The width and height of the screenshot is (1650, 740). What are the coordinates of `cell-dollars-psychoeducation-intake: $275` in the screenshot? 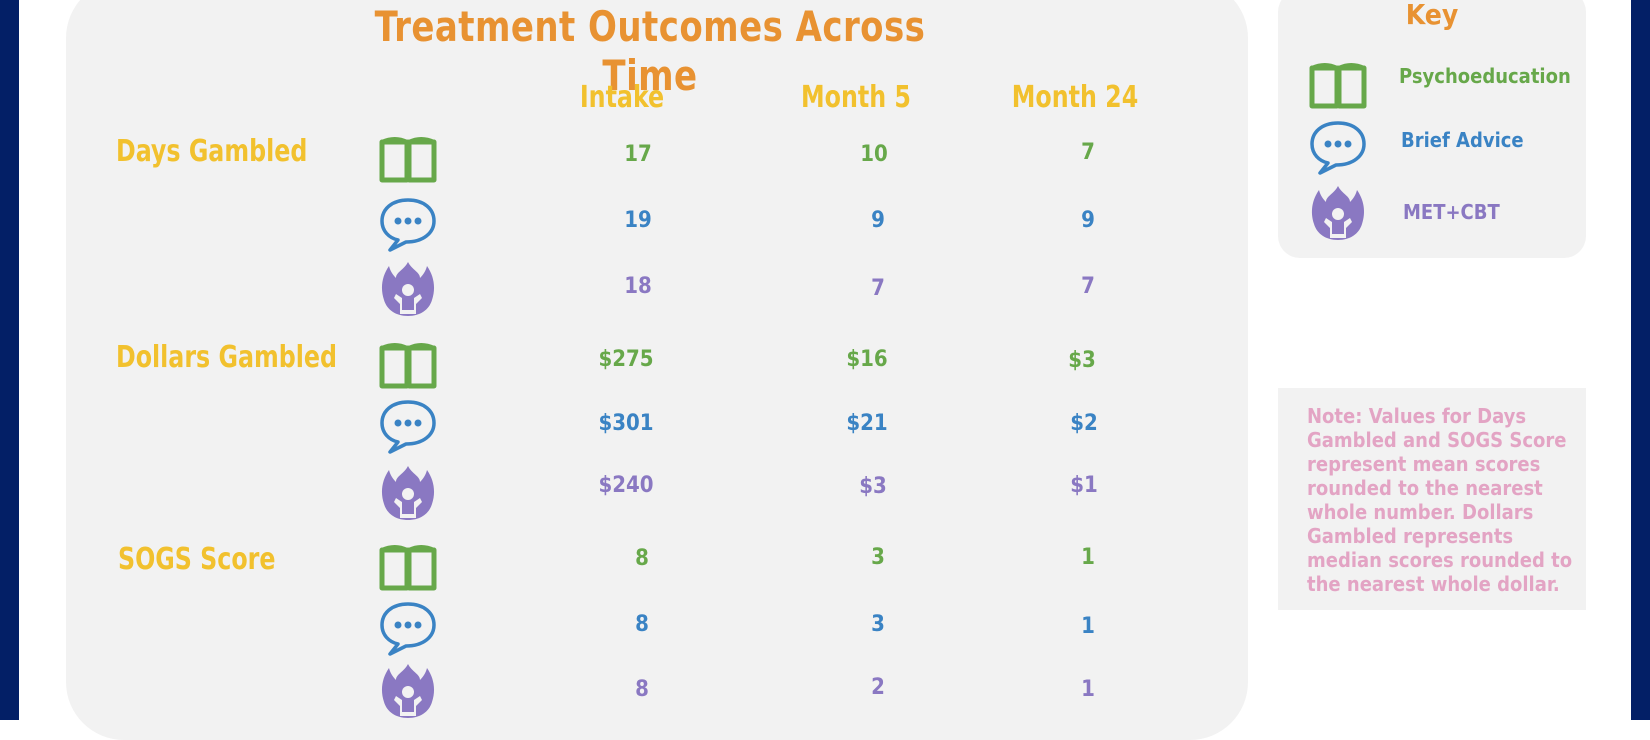 It's located at (626, 359).